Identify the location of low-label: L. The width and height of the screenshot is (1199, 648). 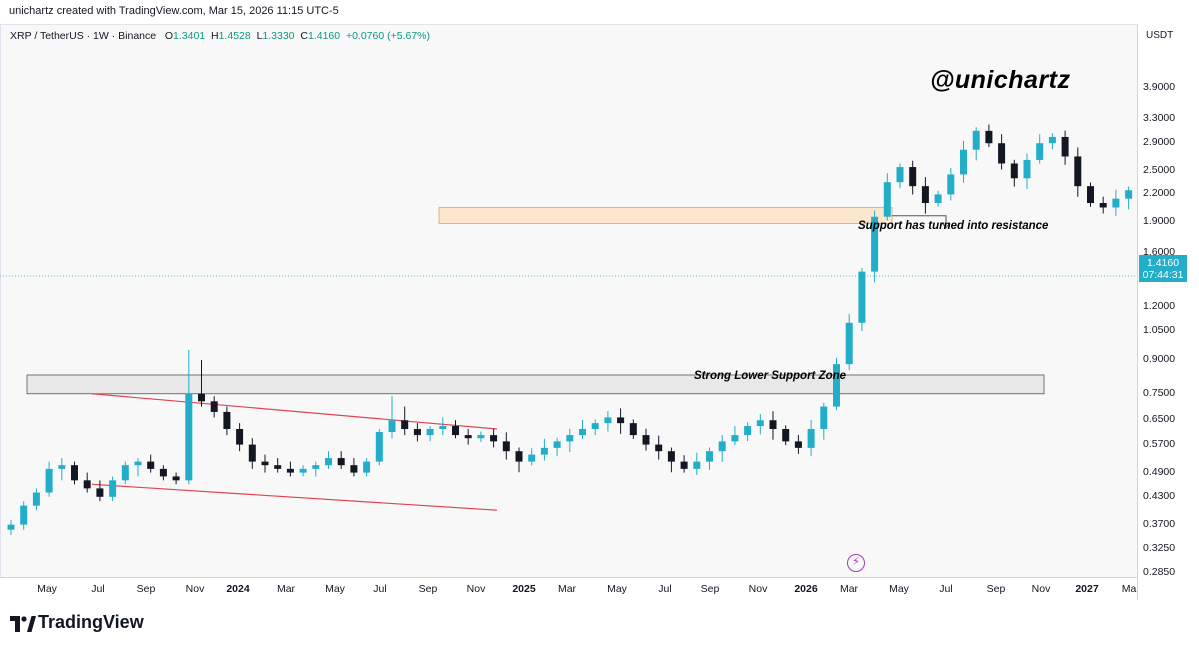
(259, 36).